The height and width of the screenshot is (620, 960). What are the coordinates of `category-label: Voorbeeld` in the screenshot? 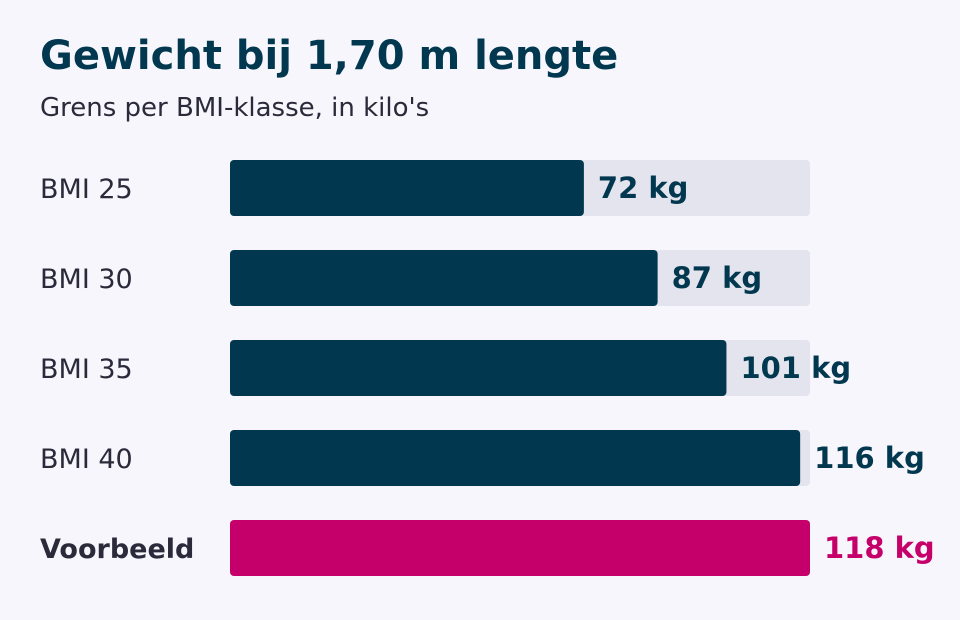 It's located at (117, 549).